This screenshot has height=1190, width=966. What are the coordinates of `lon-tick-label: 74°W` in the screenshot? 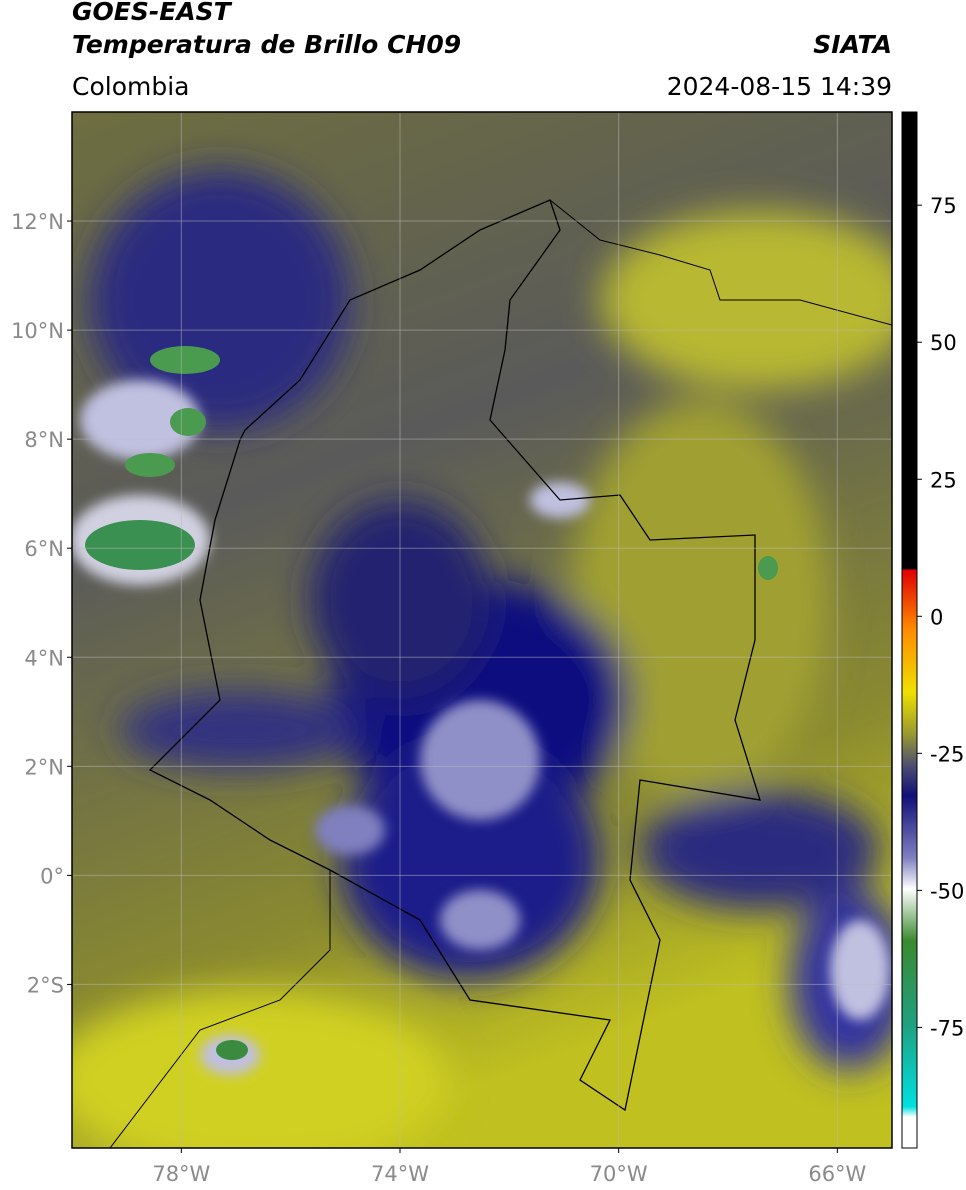 It's located at (400, 1174).